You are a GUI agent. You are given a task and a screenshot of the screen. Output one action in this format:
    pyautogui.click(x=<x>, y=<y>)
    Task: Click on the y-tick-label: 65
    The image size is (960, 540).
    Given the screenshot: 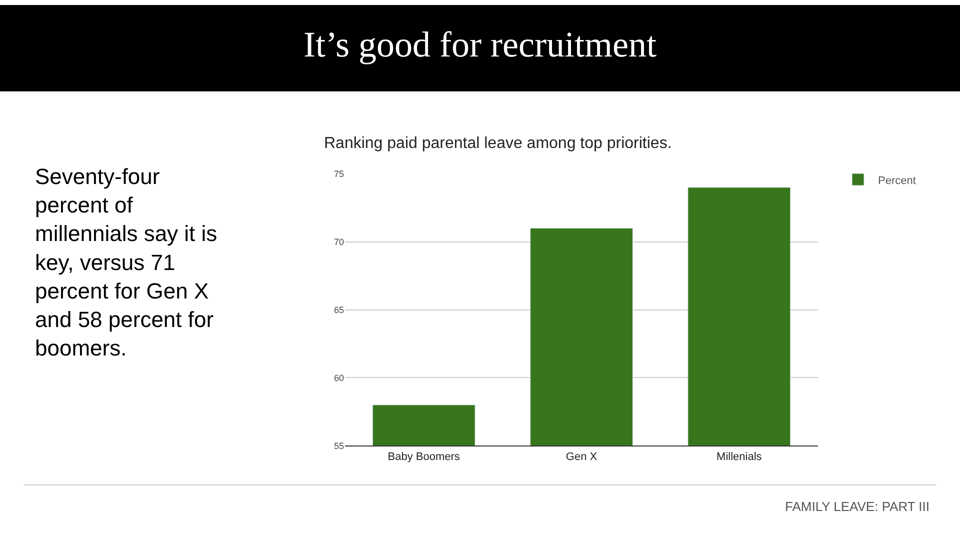 What is the action you would take?
    pyautogui.click(x=339, y=309)
    